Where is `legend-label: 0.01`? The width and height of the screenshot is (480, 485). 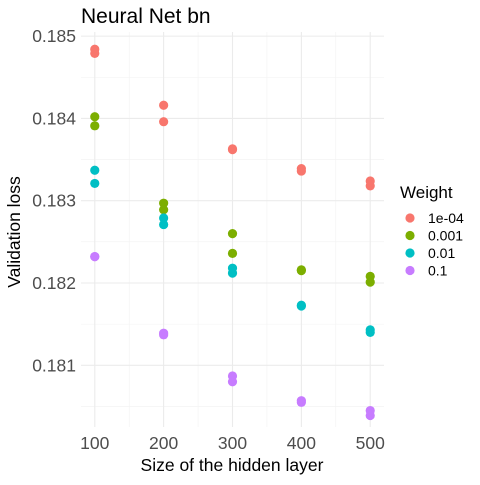
legend-label: 0.01 is located at coordinates (441, 253).